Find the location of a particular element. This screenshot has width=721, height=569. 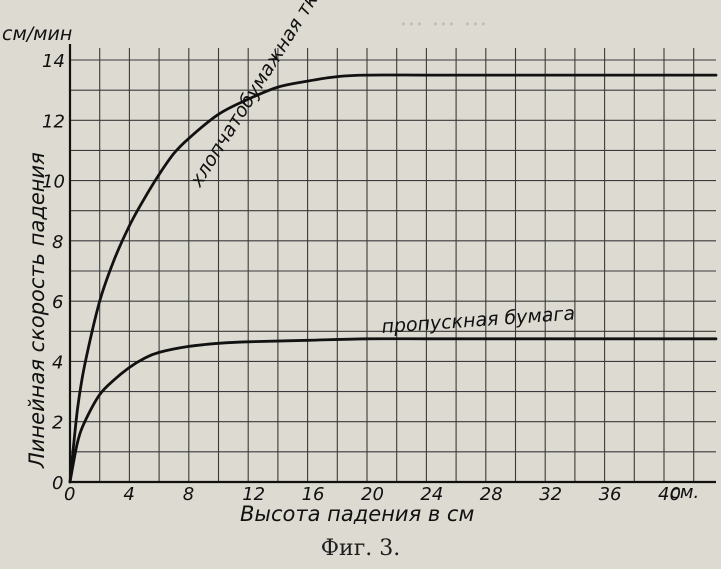

y-axis-label: Линейная скорость падения is located at coordinates (37, 310).